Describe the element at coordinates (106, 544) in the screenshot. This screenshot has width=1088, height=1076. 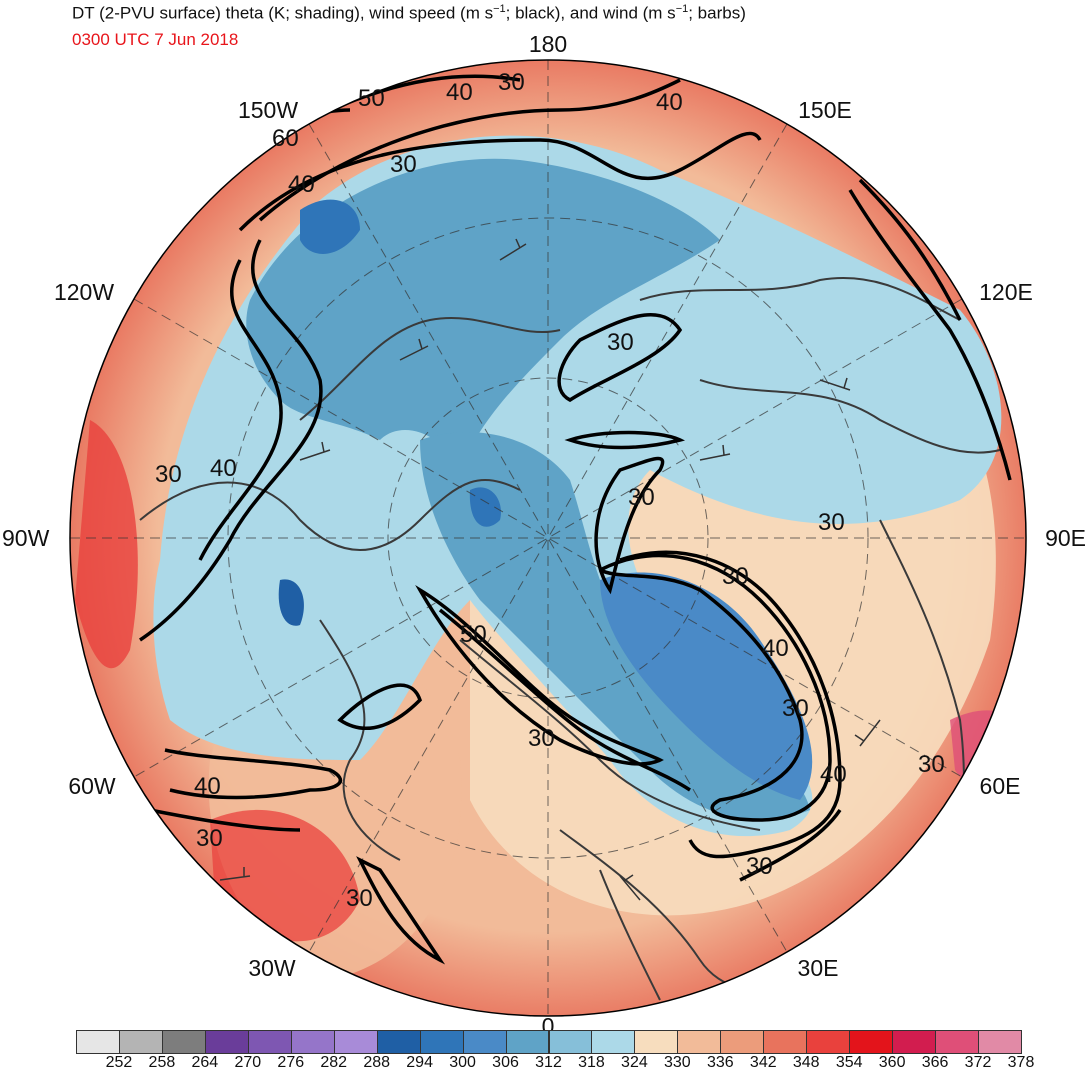
I see `hot-region-west` at that location.